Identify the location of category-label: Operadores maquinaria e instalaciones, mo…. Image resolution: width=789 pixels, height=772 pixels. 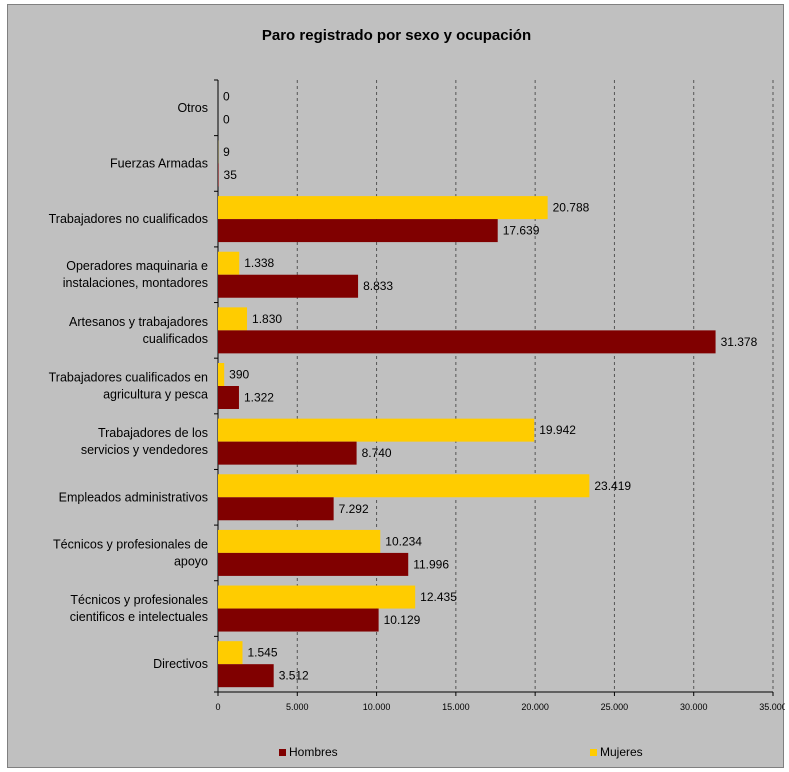
(135, 274).